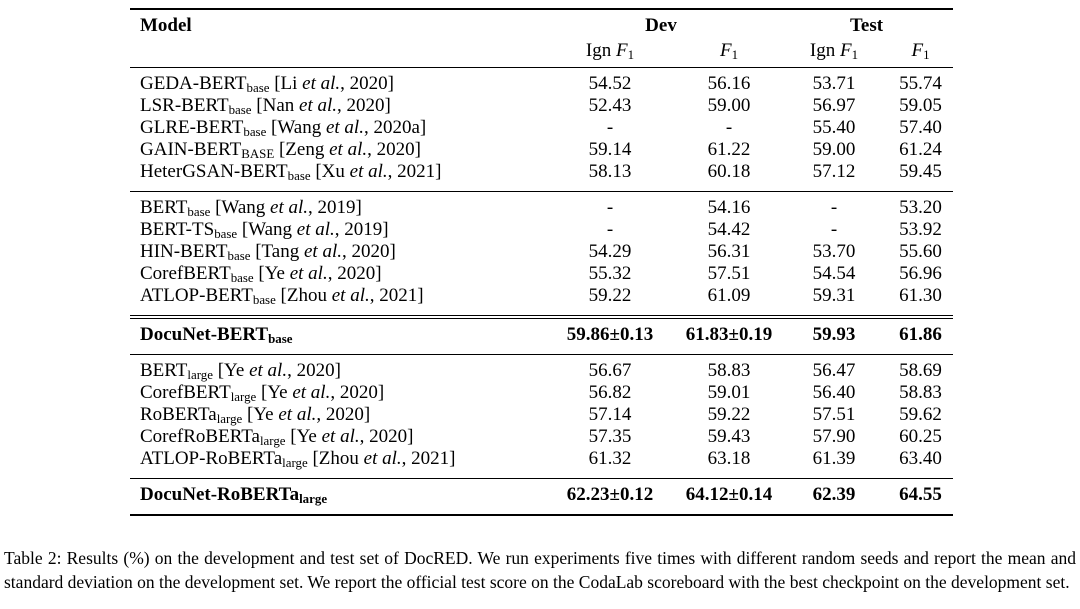 This screenshot has height=609, width=1080. I want to click on model-cell: RoBERTalarge [Ye et al., 2020], so click(255, 415).